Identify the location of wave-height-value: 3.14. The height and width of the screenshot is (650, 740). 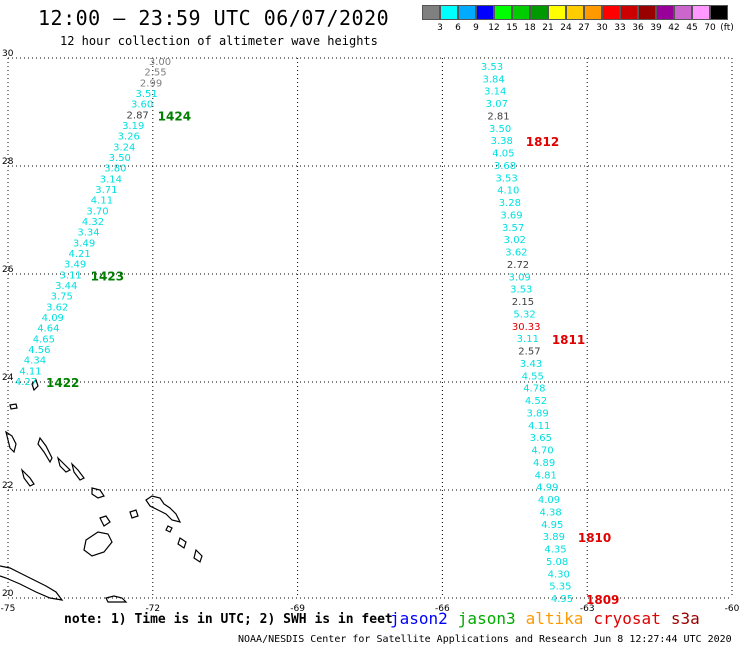
(495, 92).